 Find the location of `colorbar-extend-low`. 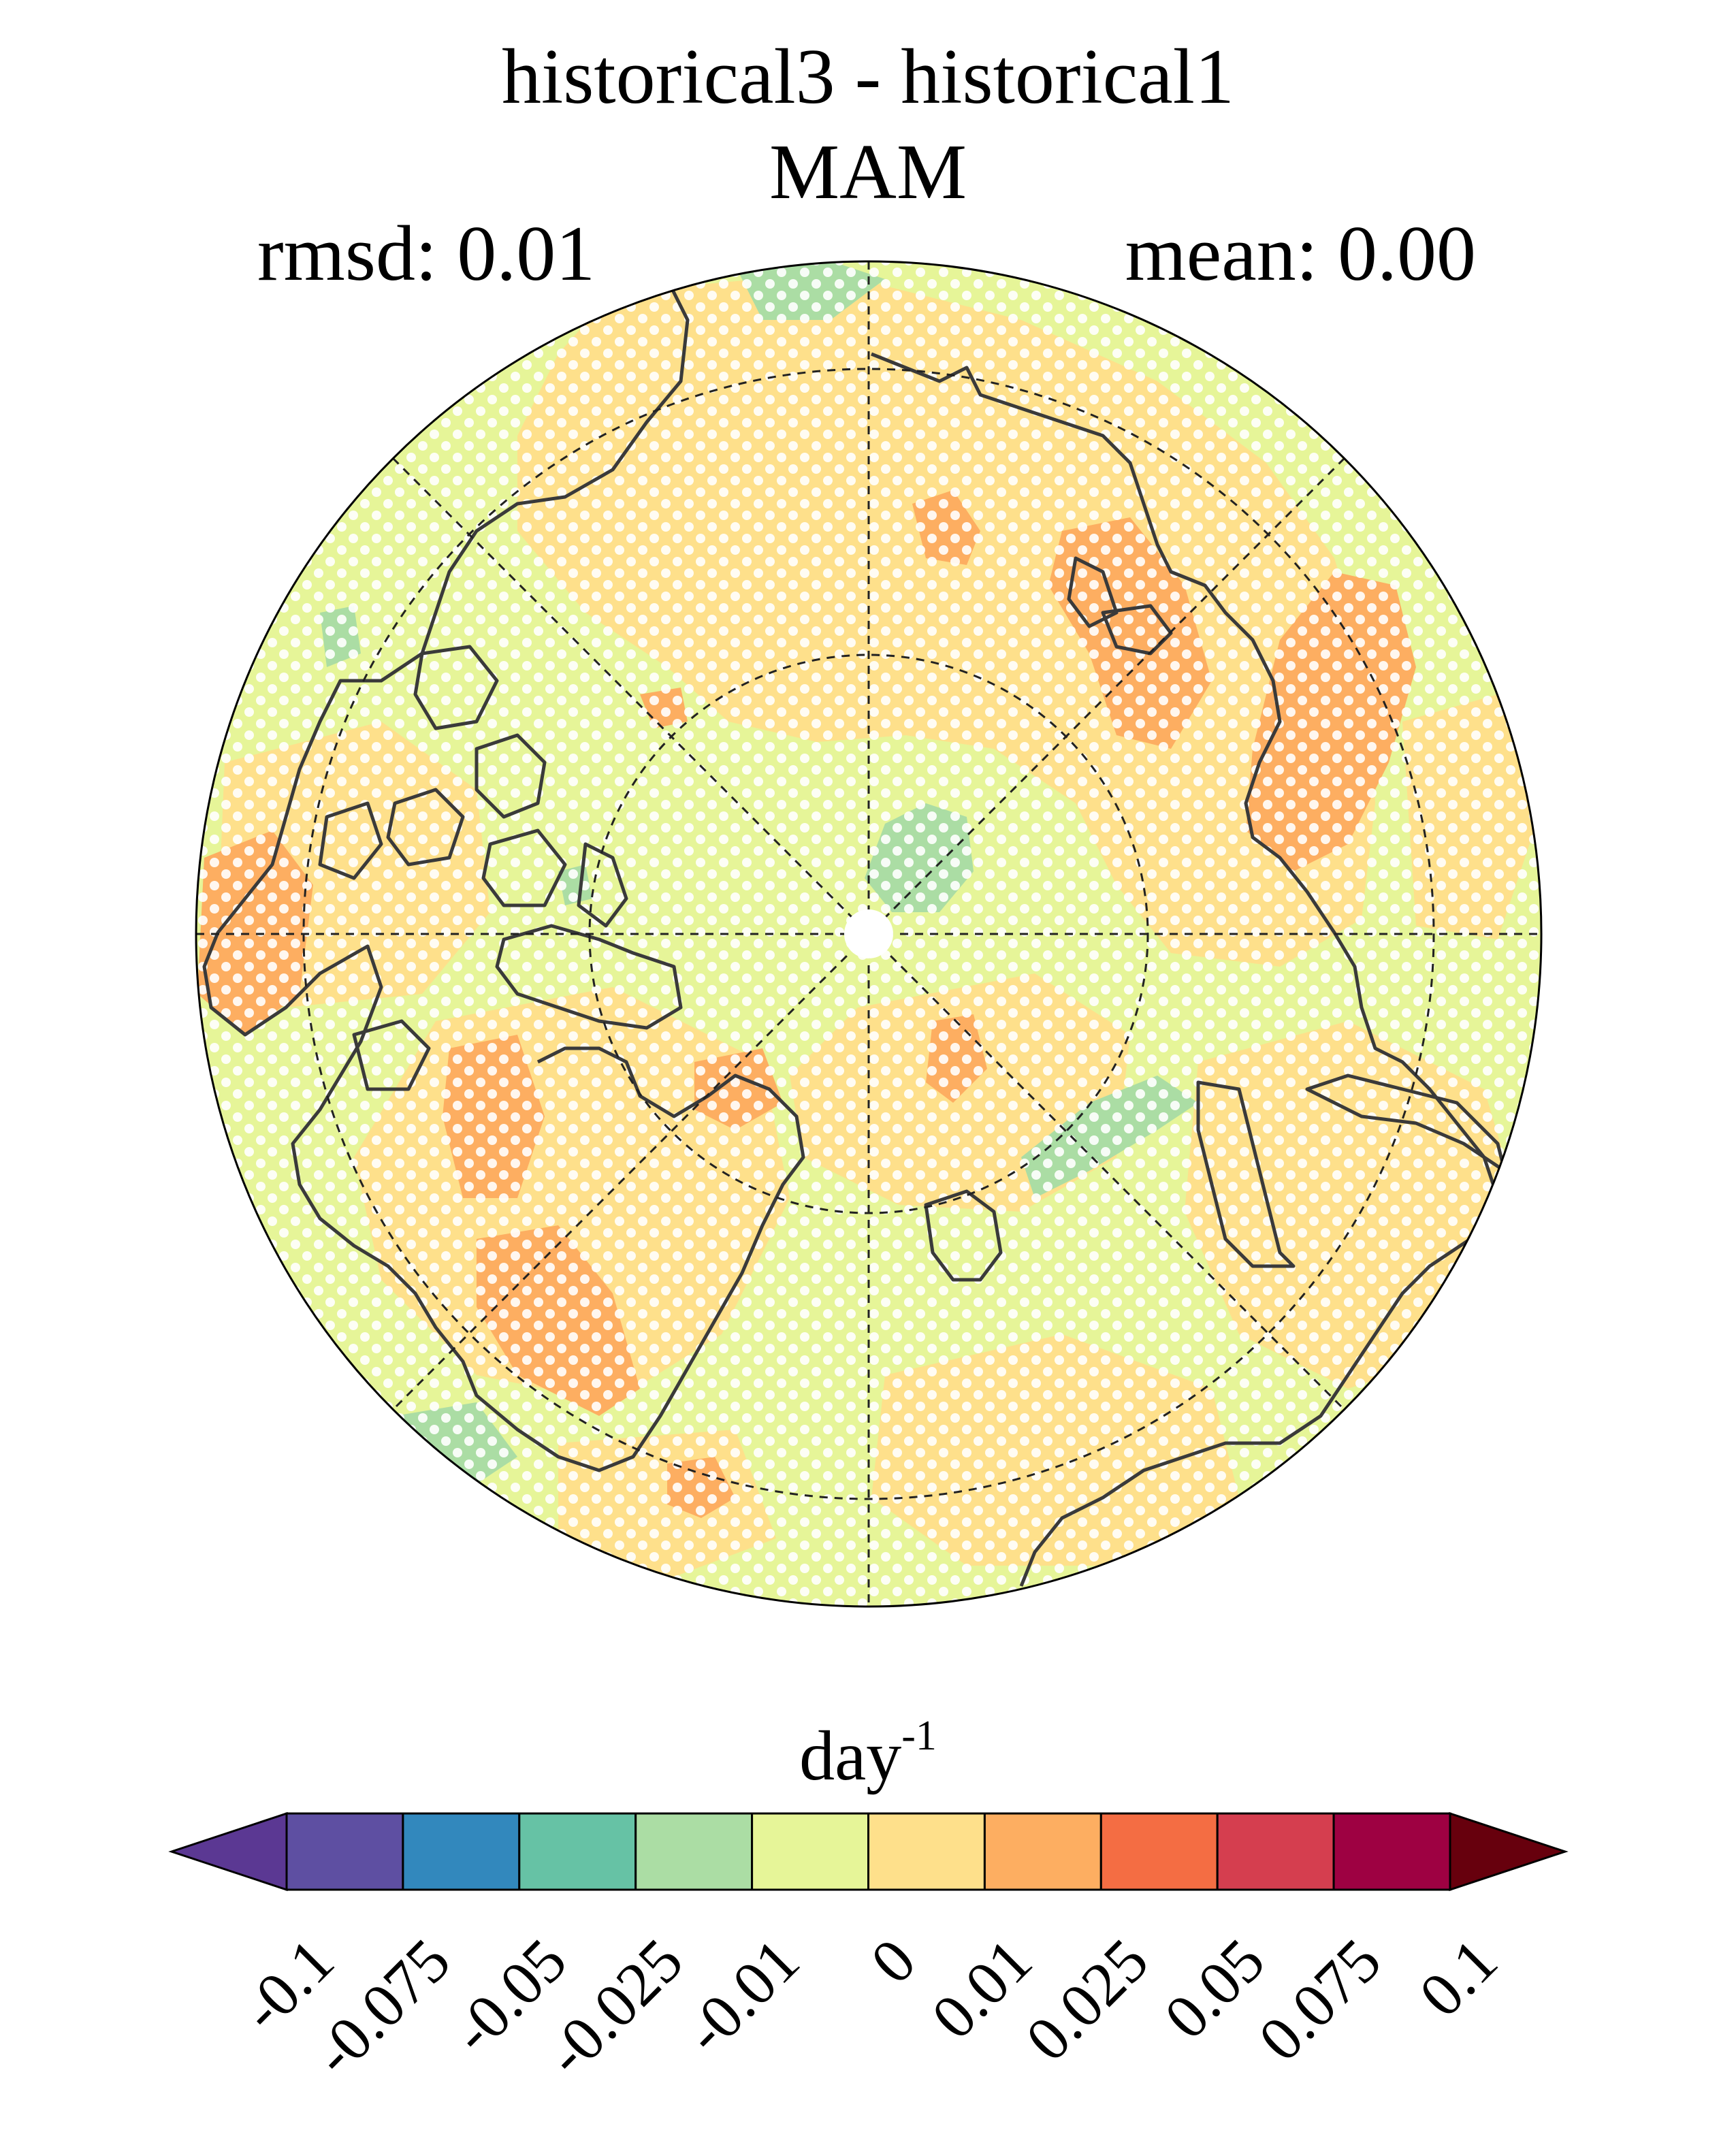

colorbar-extend-low is located at coordinates (228, 1851).